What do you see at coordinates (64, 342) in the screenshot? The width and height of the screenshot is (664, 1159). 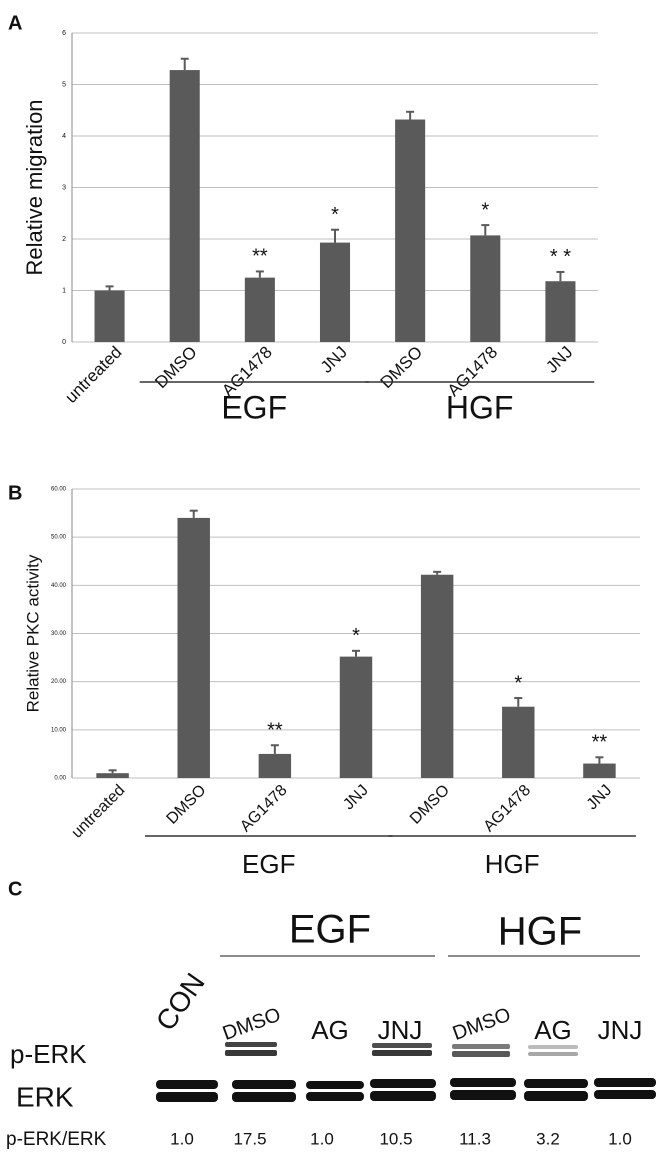 I see `y-tick-label: 0` at bounding box center [64, 342].